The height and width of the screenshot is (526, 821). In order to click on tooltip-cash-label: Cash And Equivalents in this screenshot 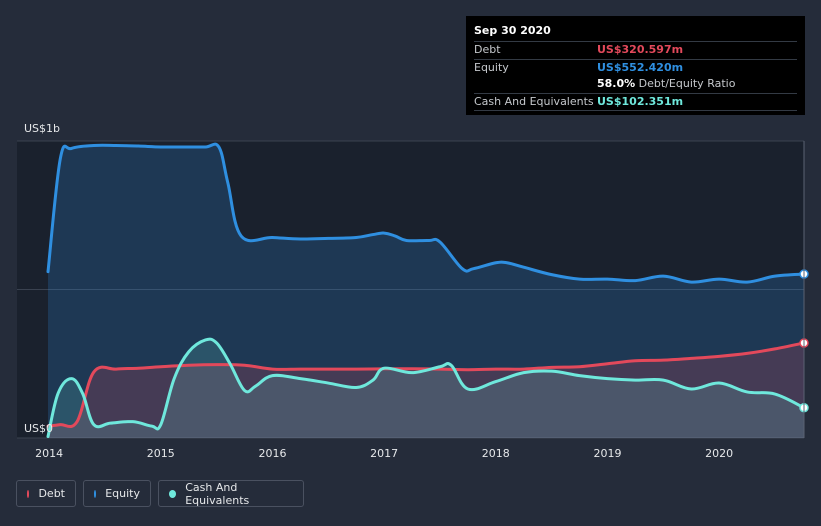, I will do `click(534, 101)`.